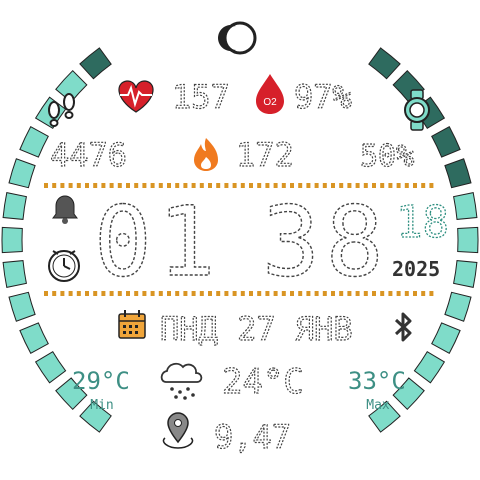 The height and width of the screenshot is (480, 480). What do you see at coordinates (206, 154) in the screenshot?
I see `flame-icon` at bounding box center [206, 154].